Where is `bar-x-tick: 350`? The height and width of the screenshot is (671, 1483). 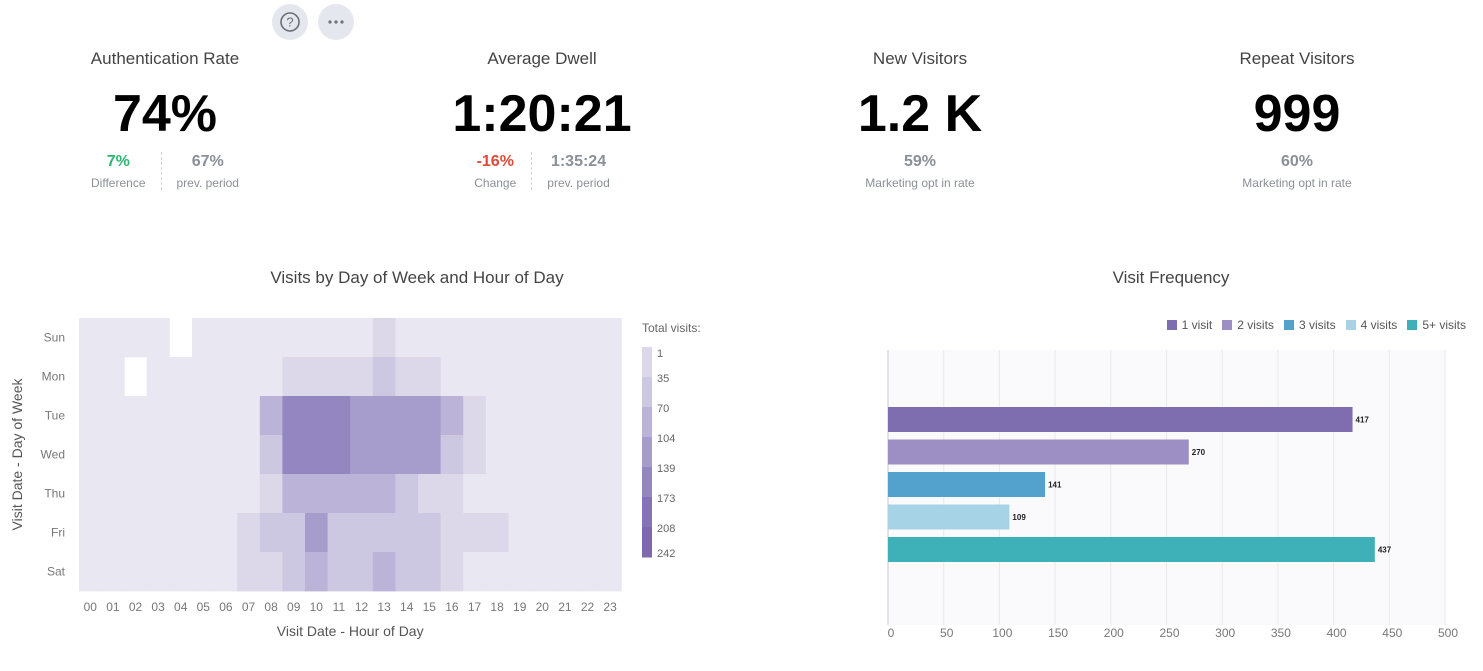
bar-x-tick: 350 is located at coordinates (1281, 633).